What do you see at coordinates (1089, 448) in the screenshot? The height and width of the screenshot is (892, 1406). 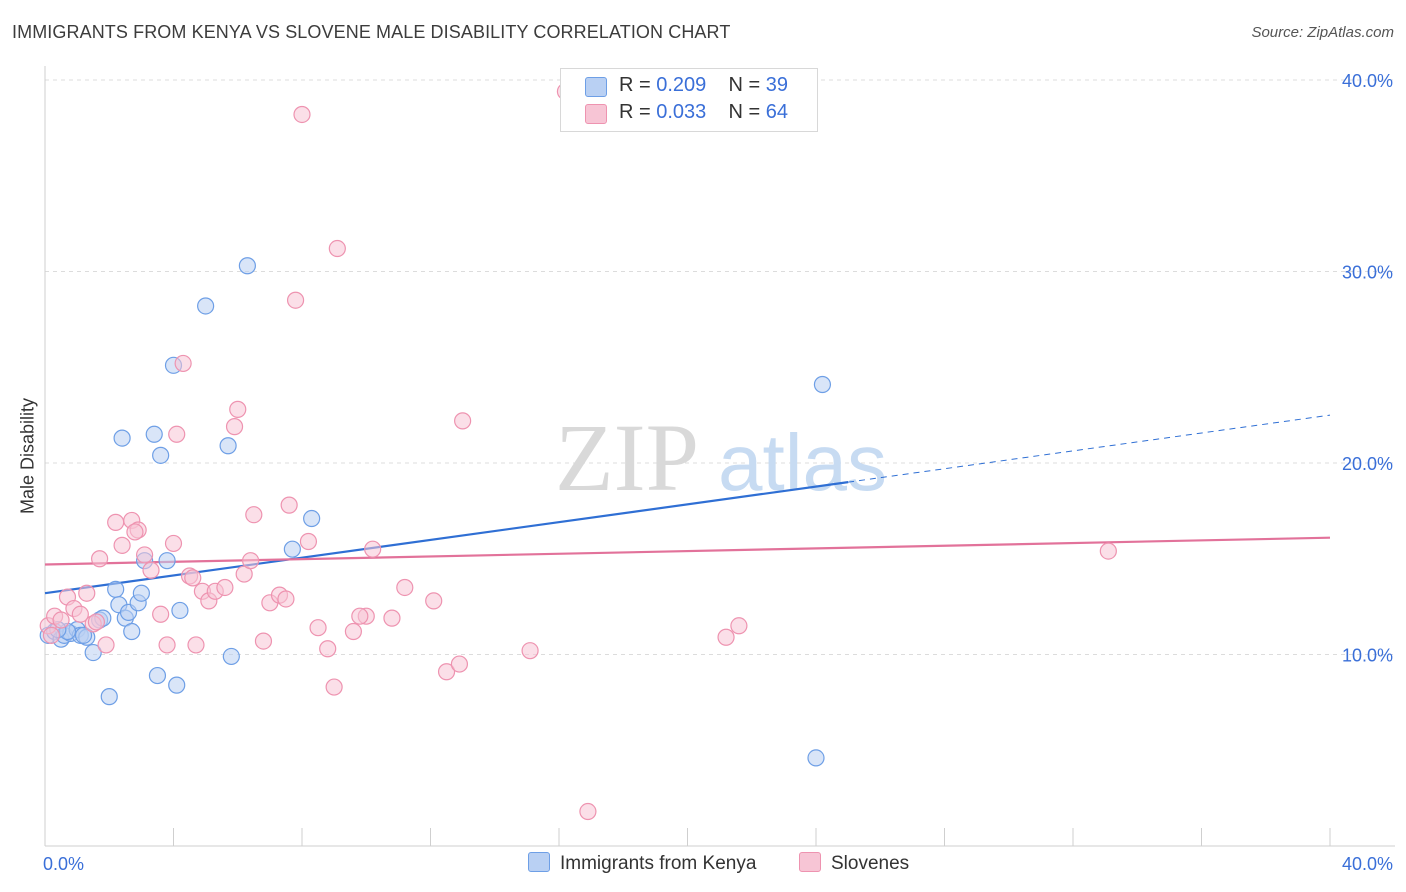 I see `trendline-kenya-extension` at bounding box center [1089, 448].